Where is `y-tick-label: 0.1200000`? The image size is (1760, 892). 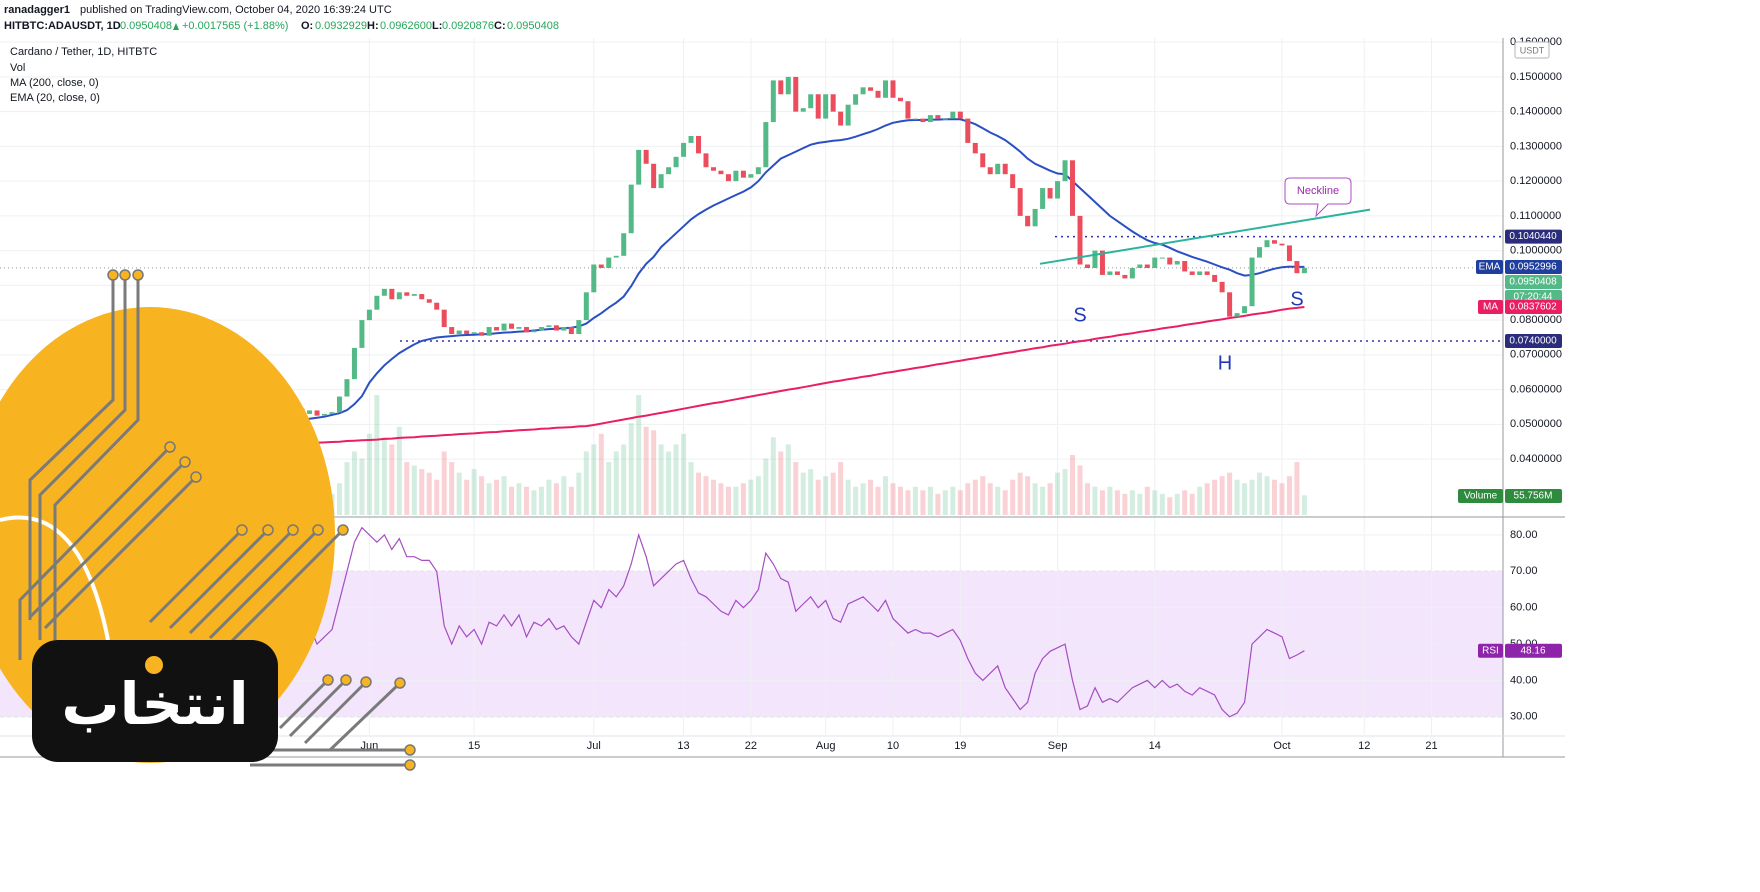 y-tick-label: 0.1200000 is located at coordinates (1536, 181).